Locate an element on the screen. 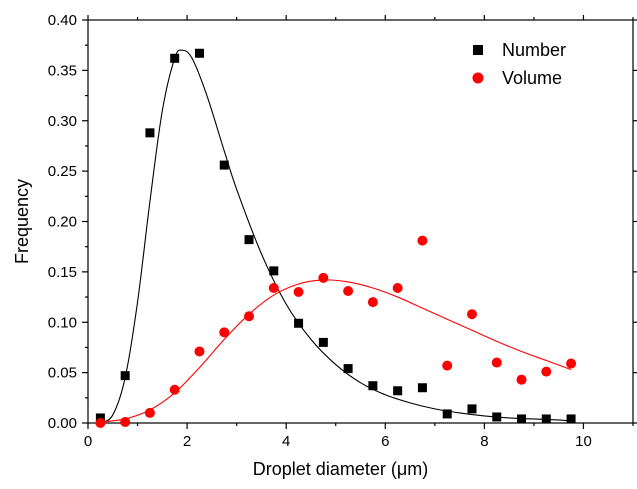 The image size is (637, 489). legend-marker-number is located at coordinates (478, 50).